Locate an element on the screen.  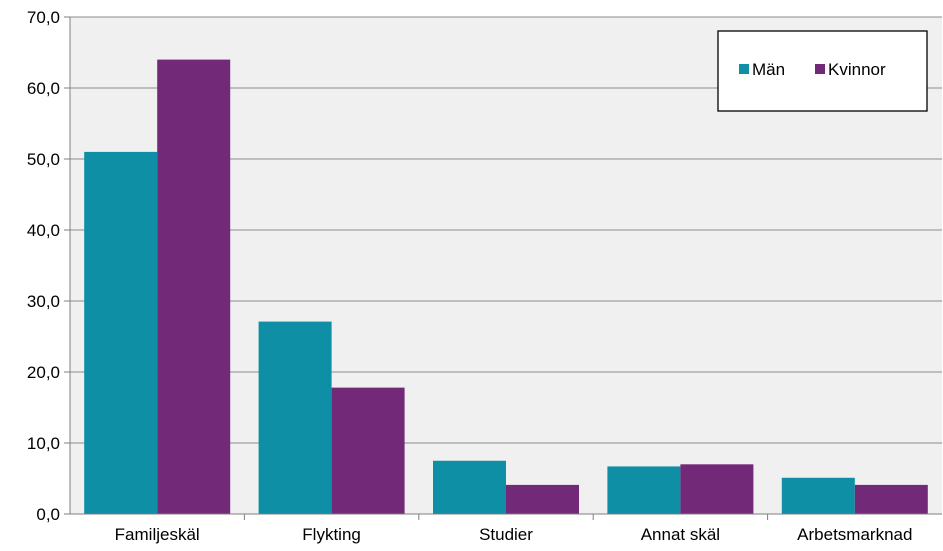
bar-män-1 is located at coordinates (295, 417).